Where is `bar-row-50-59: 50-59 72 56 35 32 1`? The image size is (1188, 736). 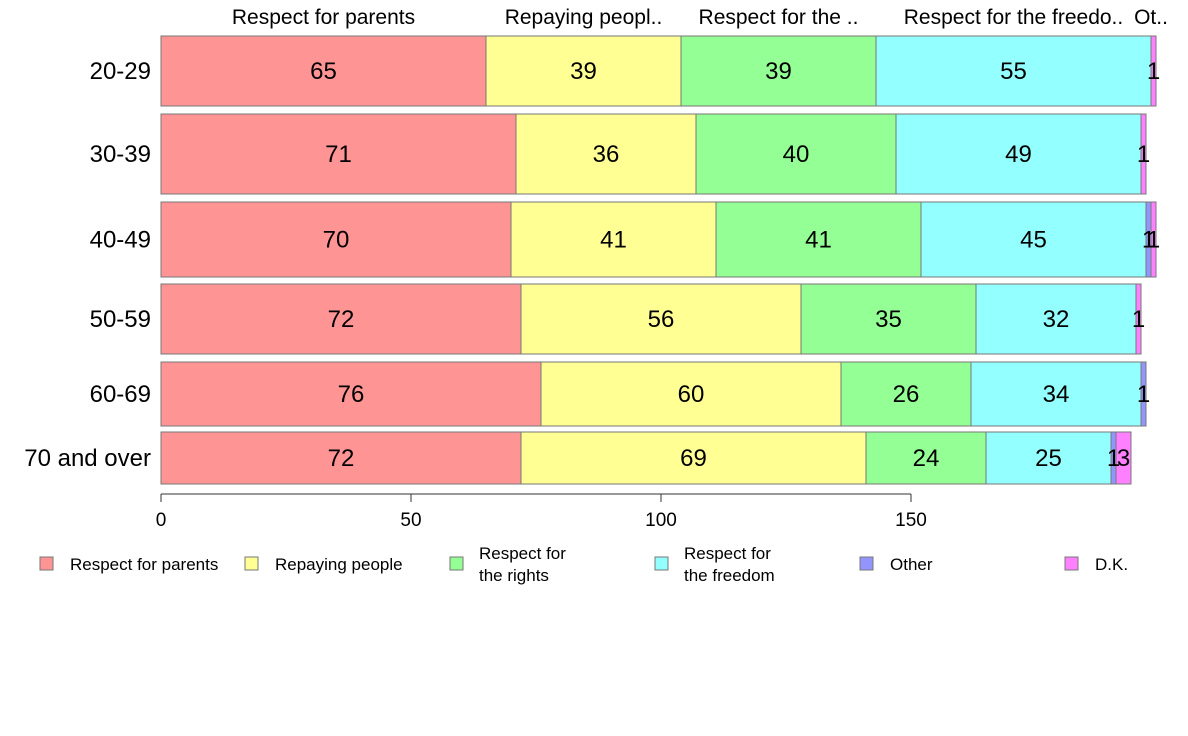
bar-row-50-59: 50-59 72 56 35 32 1 is located at coordinates (617, 319).